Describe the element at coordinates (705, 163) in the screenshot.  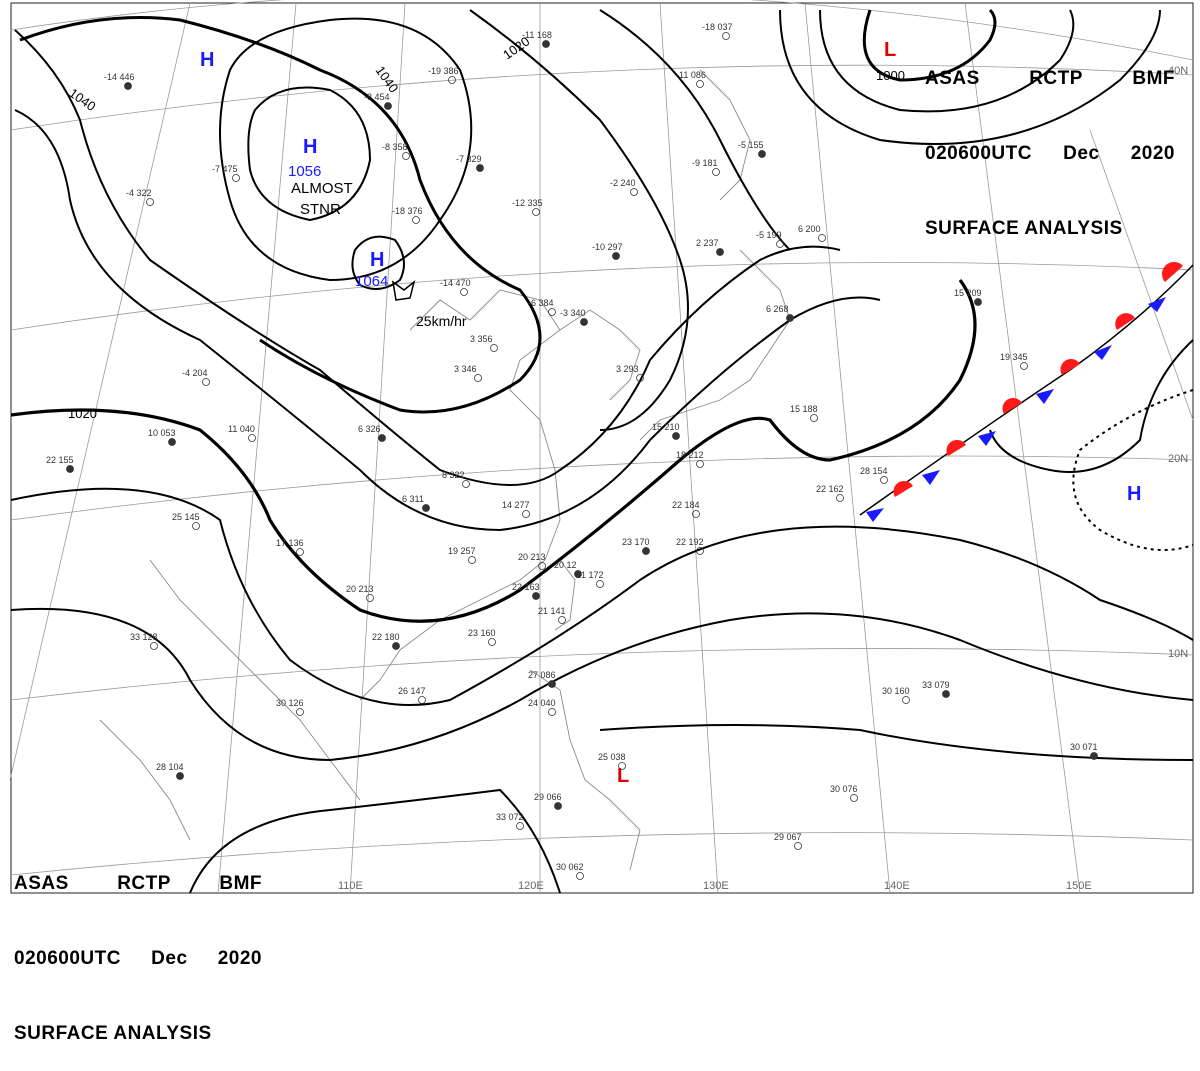
I see `station-label: -9 181` at that location.